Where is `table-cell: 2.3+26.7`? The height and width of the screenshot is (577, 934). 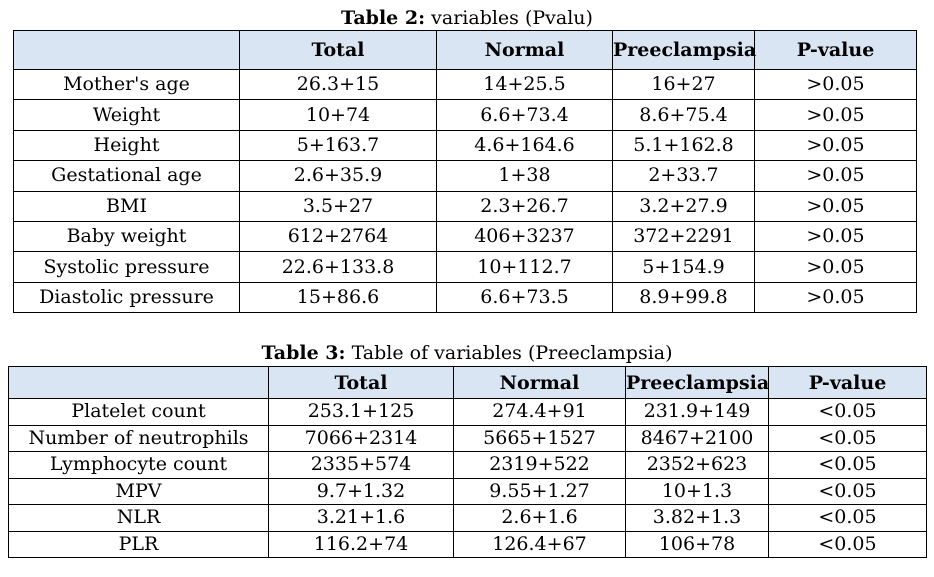
table-cell: 2.3+26.7 is located at coordinates (524, 206).